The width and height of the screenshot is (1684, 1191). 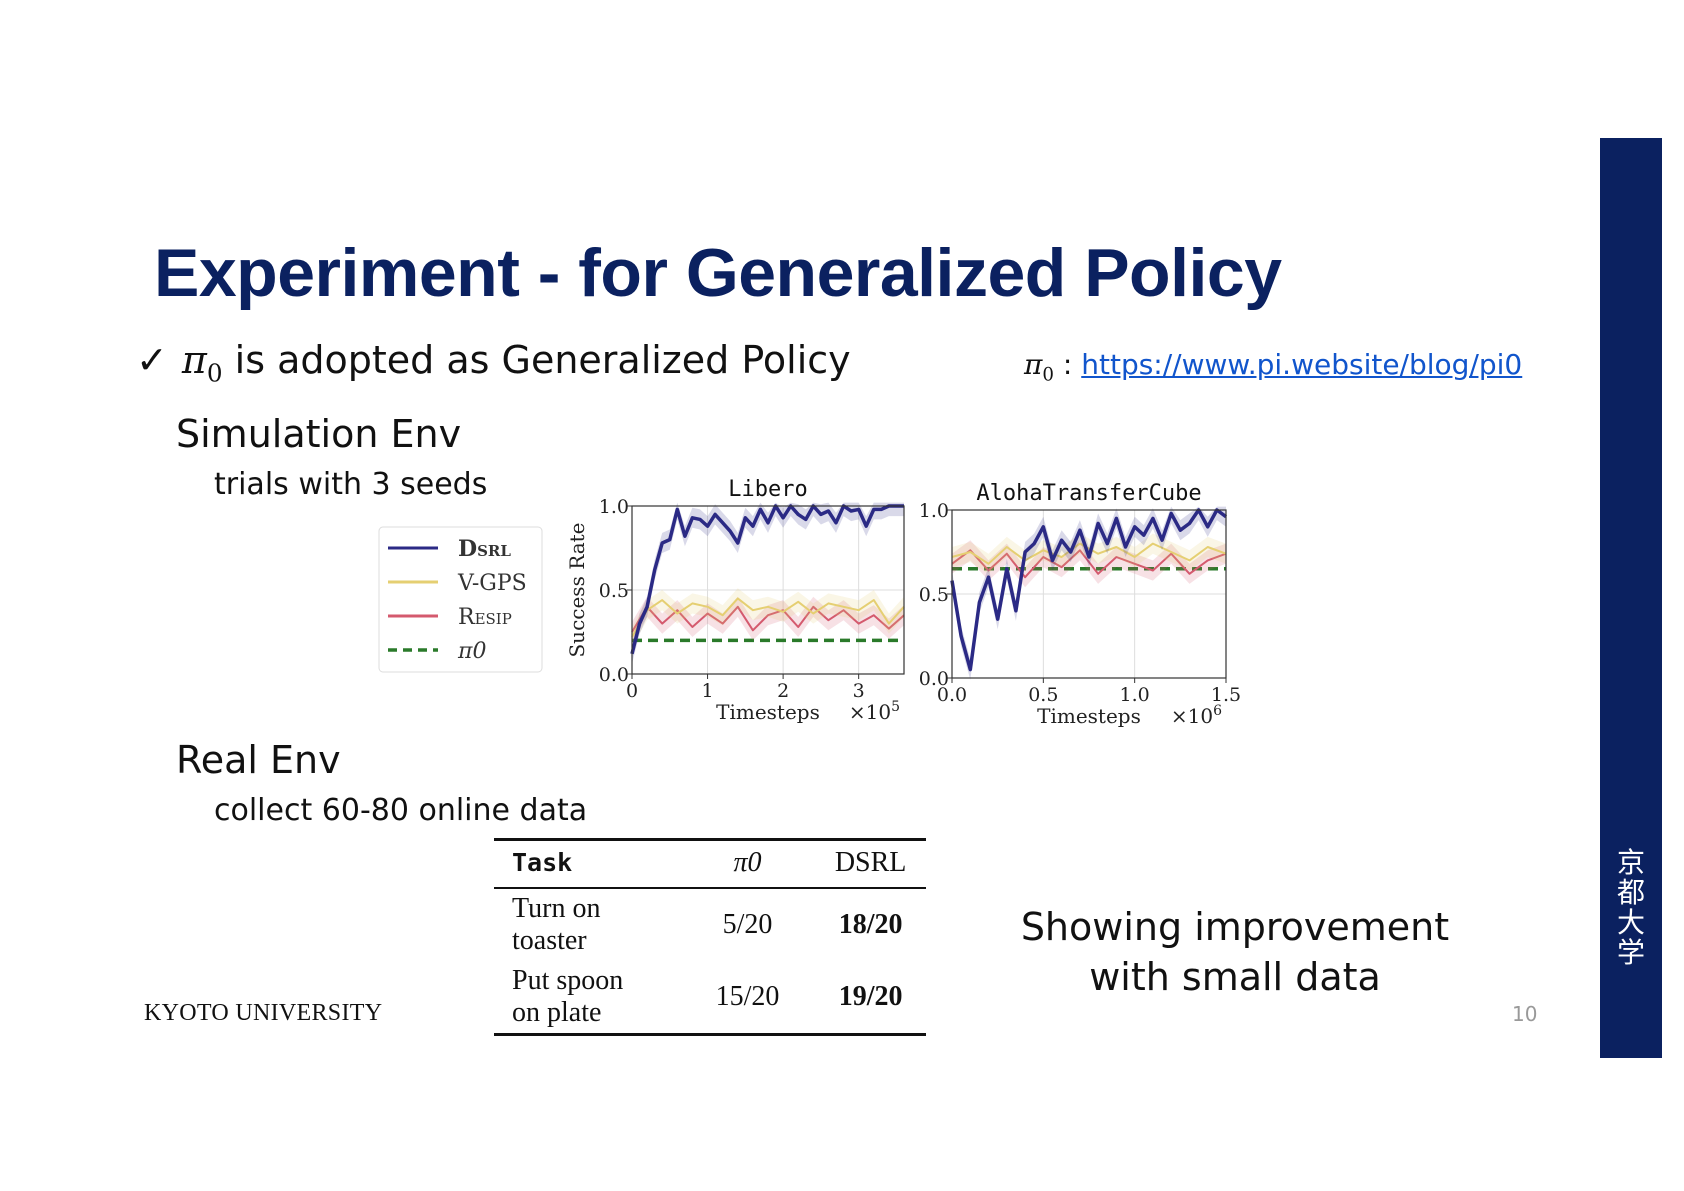 I want to click on legend-items: Dsrl V-GPS Resip π0, so click(x=457, y=600).